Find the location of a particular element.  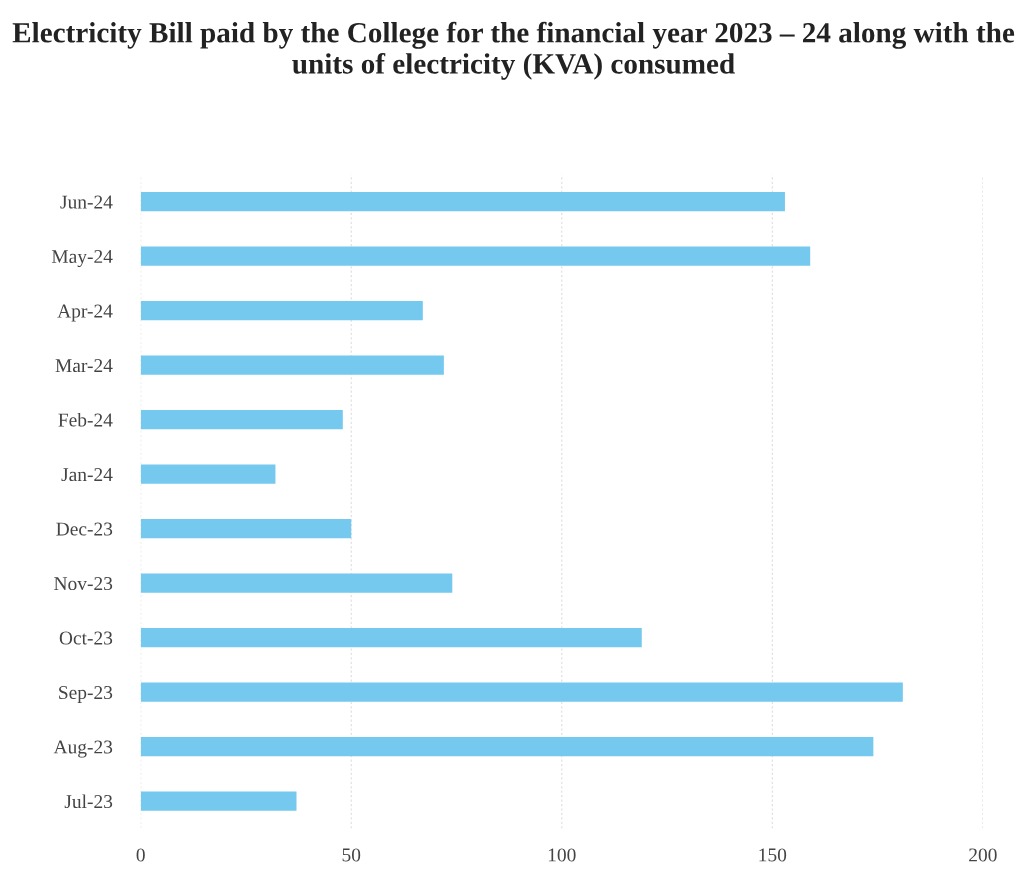

y-tick-label: Dec-23 is located at coordinates (84, 529).